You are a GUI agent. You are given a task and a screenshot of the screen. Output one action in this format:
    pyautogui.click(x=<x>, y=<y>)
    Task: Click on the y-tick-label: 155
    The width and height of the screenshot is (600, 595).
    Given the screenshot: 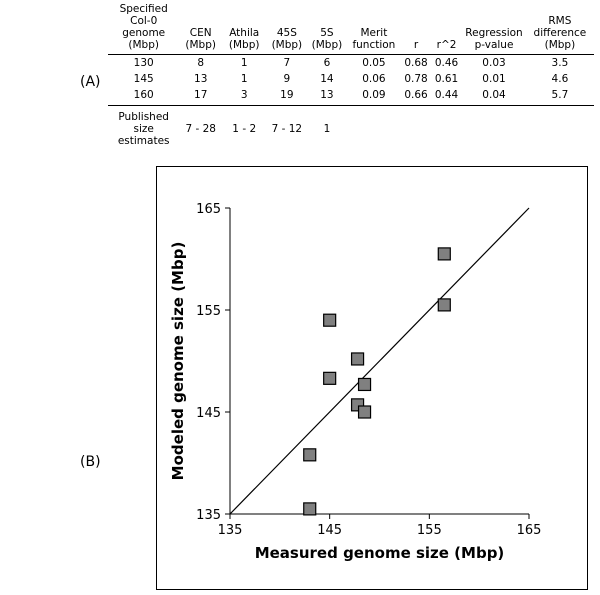 What is the action you would take?
    pyautogui.click(x=208, y=311)
    